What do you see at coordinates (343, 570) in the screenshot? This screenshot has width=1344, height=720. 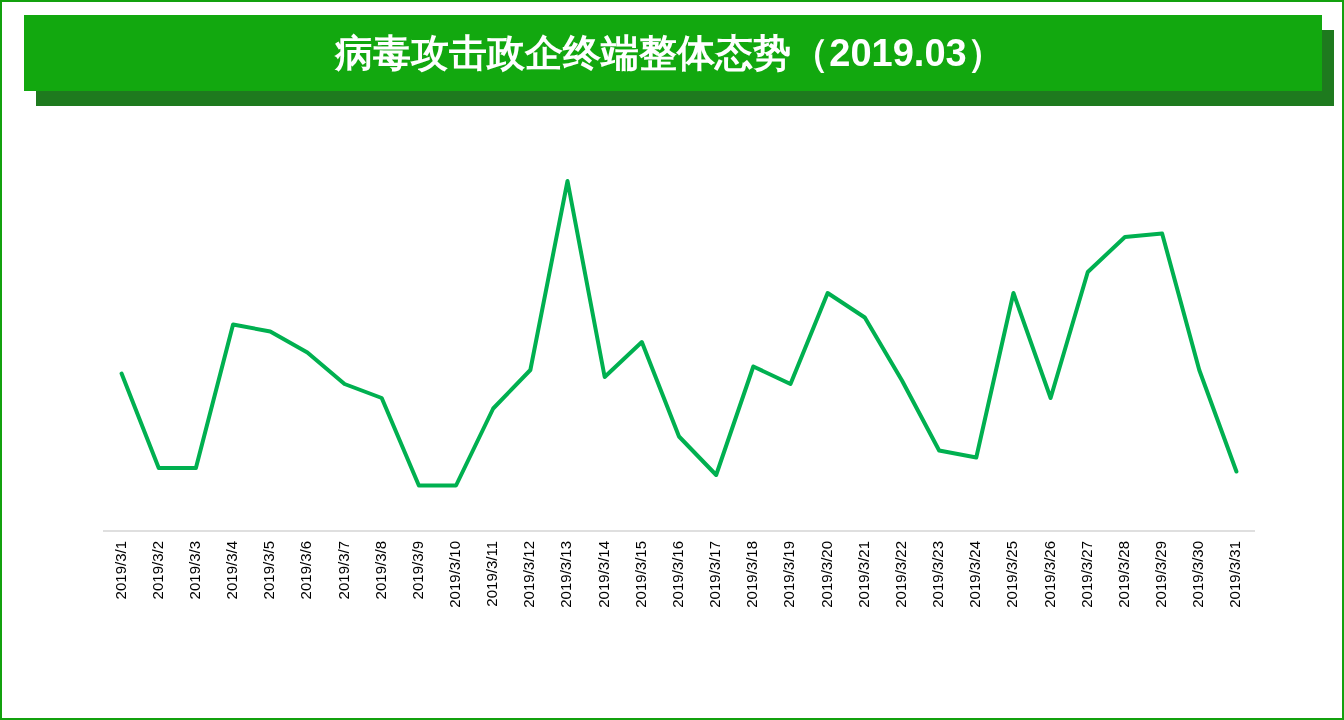 I see `x-tick-label: 2019/3/7` at bounding box center [343, 570].